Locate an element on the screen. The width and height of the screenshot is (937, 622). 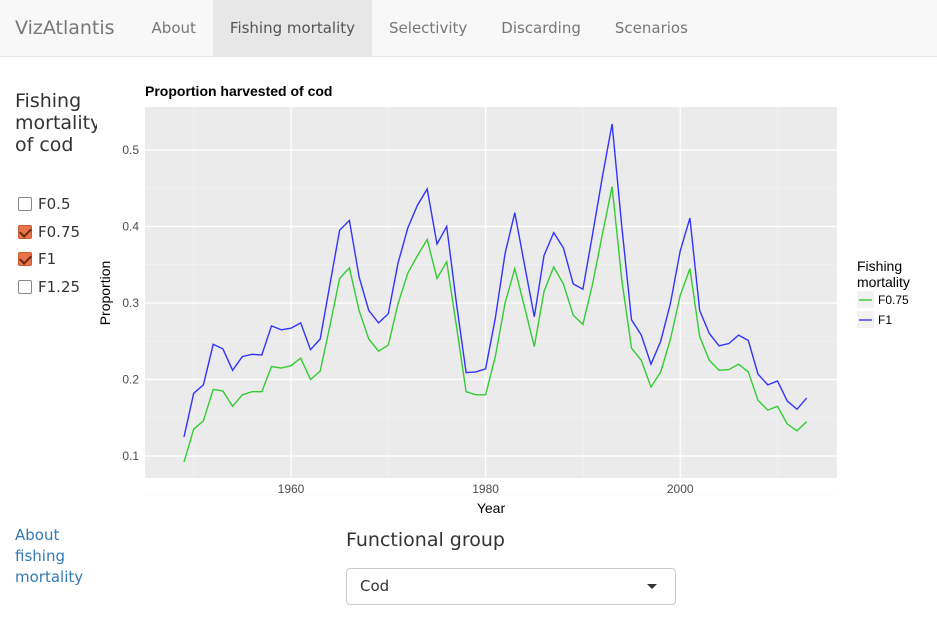
checkbox-f0-5: F0.5 is located at coordinates (44, 204).